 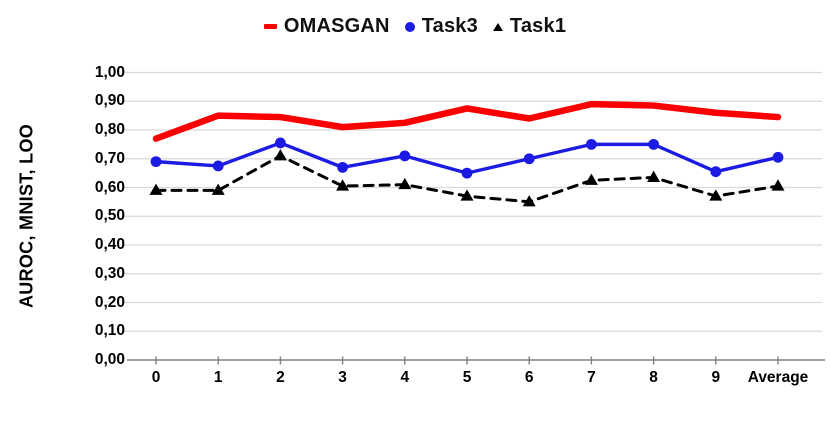 I want to click on legend-label-task3: Task3, so click(x=449, y=26).